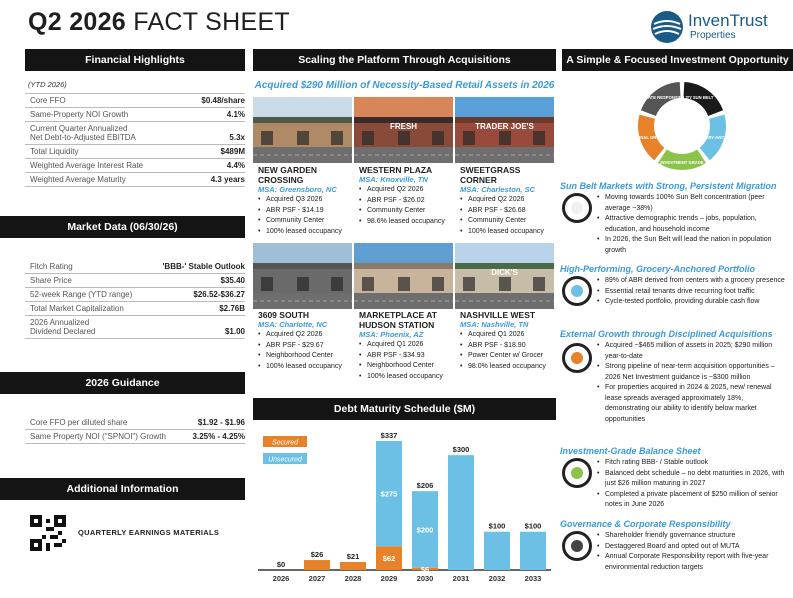  I want to click on qr-code-icon, so click(48, 533).